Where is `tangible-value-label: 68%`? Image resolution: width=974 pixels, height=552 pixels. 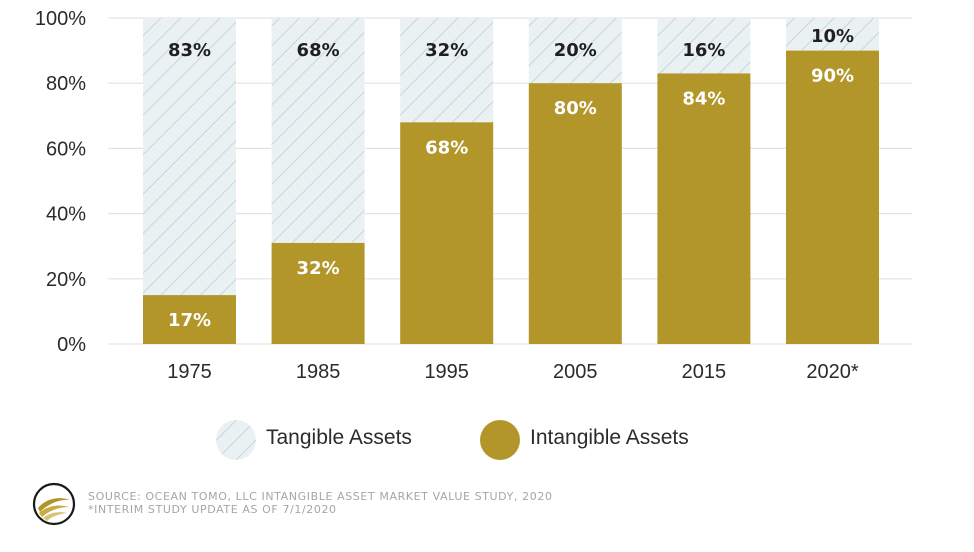 tangible-value-label: 68% is located at coordinates (318, 50).